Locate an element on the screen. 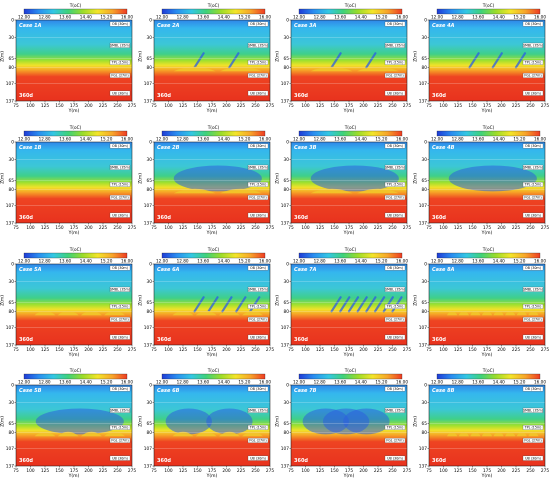 The height and width of the screenshot is (487, 550). case-label: Case 7A is located at coordinates (305, 270).